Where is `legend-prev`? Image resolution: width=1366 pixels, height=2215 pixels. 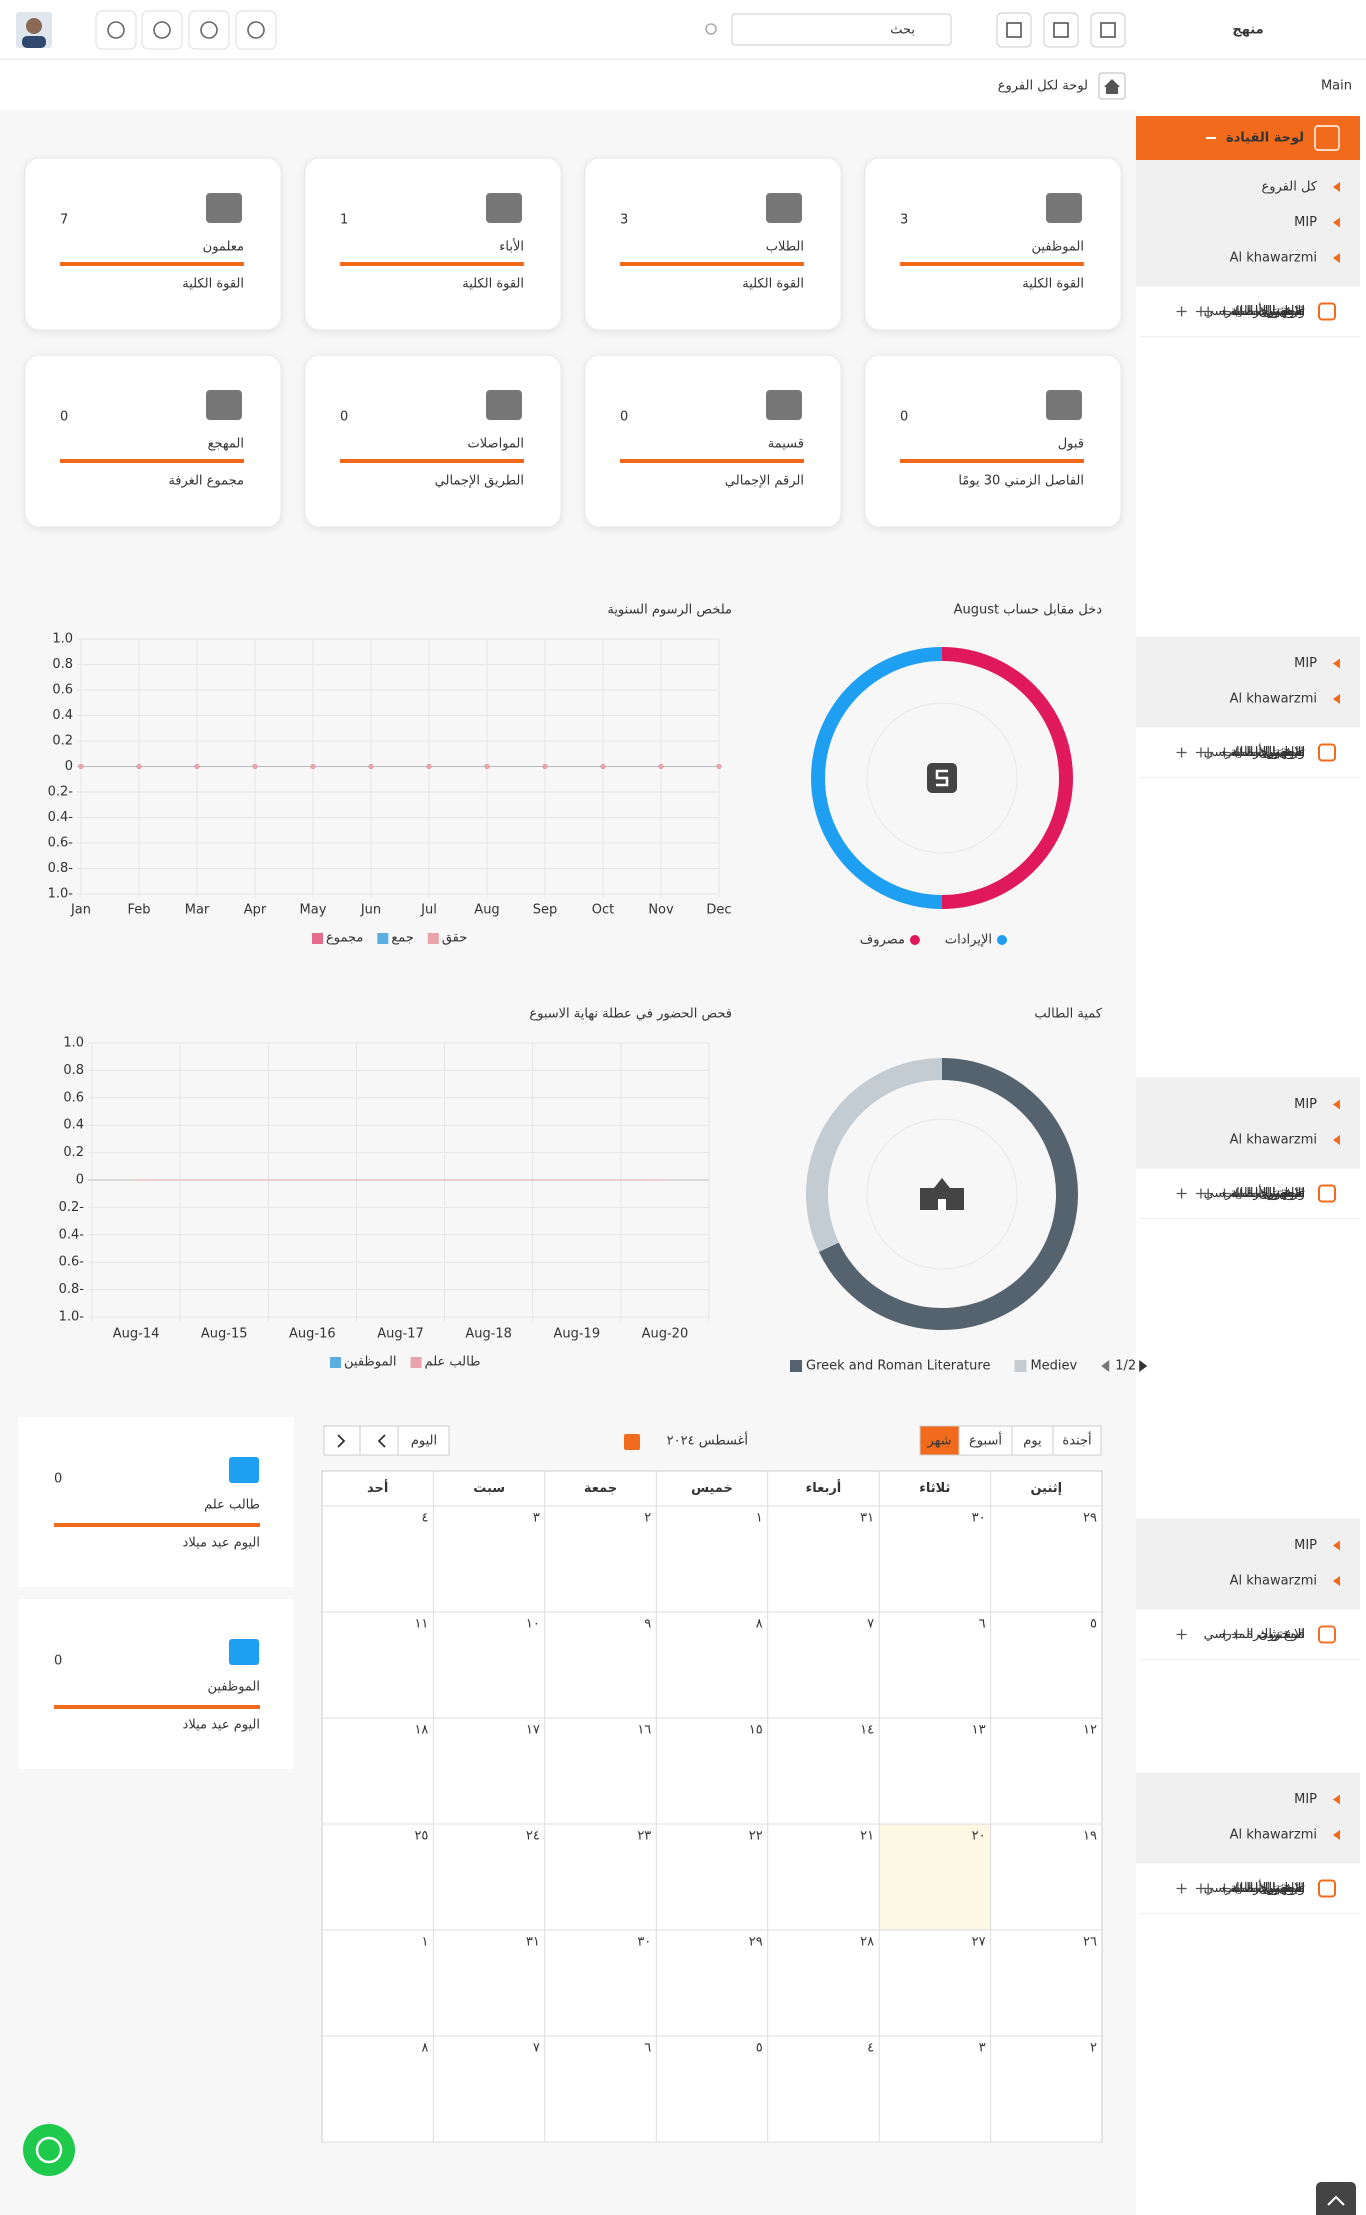 legend-prev is located at coordinates (1105, 1366).